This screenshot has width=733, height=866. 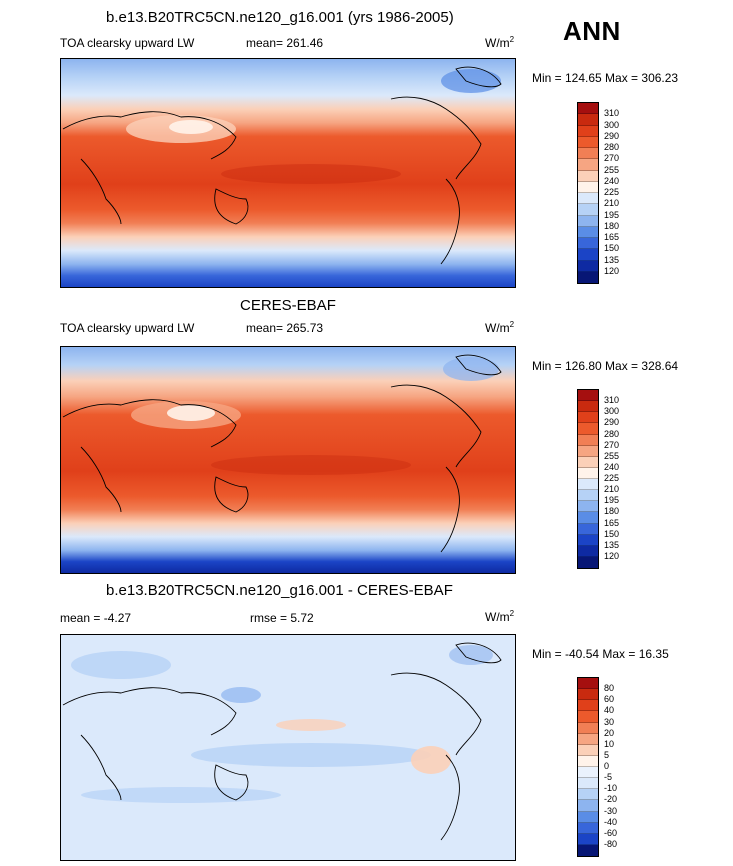 What do you see at coordinates (609, 743) in the screenshot?
I see `colorbar-tick-label: 10` at bounding box center [609, 743].